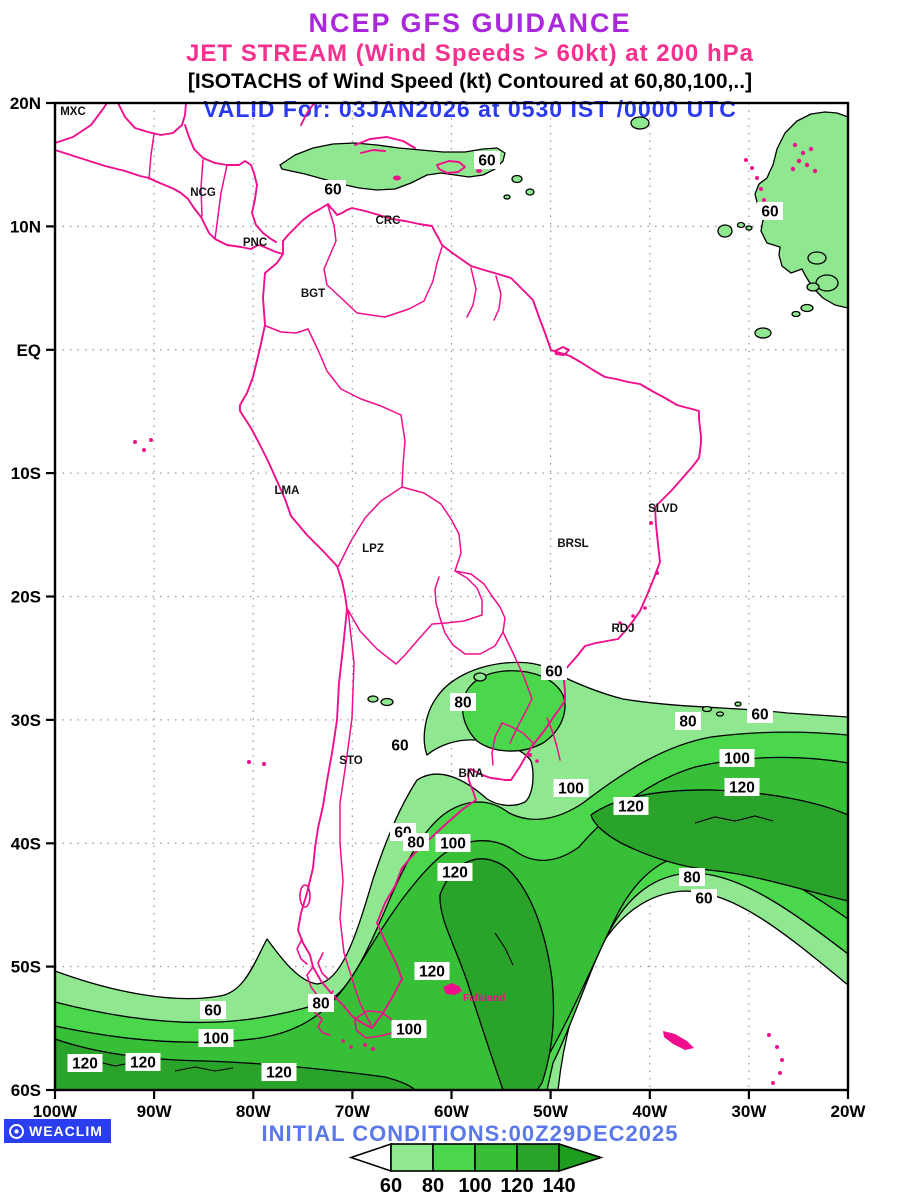 This screenshot has width=900, height=1200. Describe the element at coordinates (678, 1040) in the screenshot. I see `south-georgia-island` at that location.